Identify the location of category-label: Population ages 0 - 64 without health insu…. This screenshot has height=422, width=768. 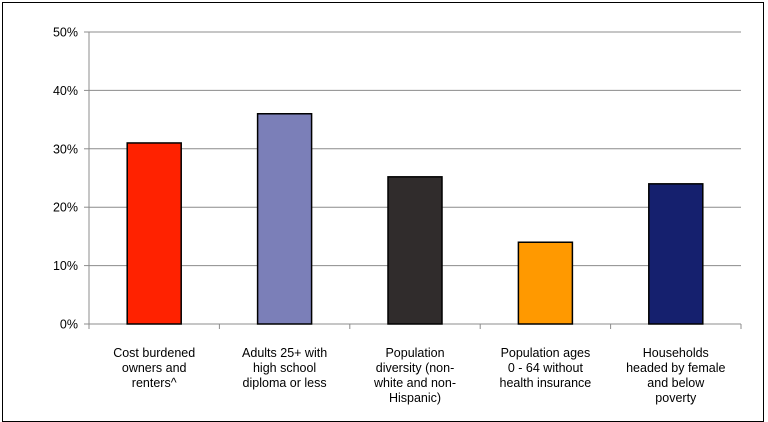
(546, 368).